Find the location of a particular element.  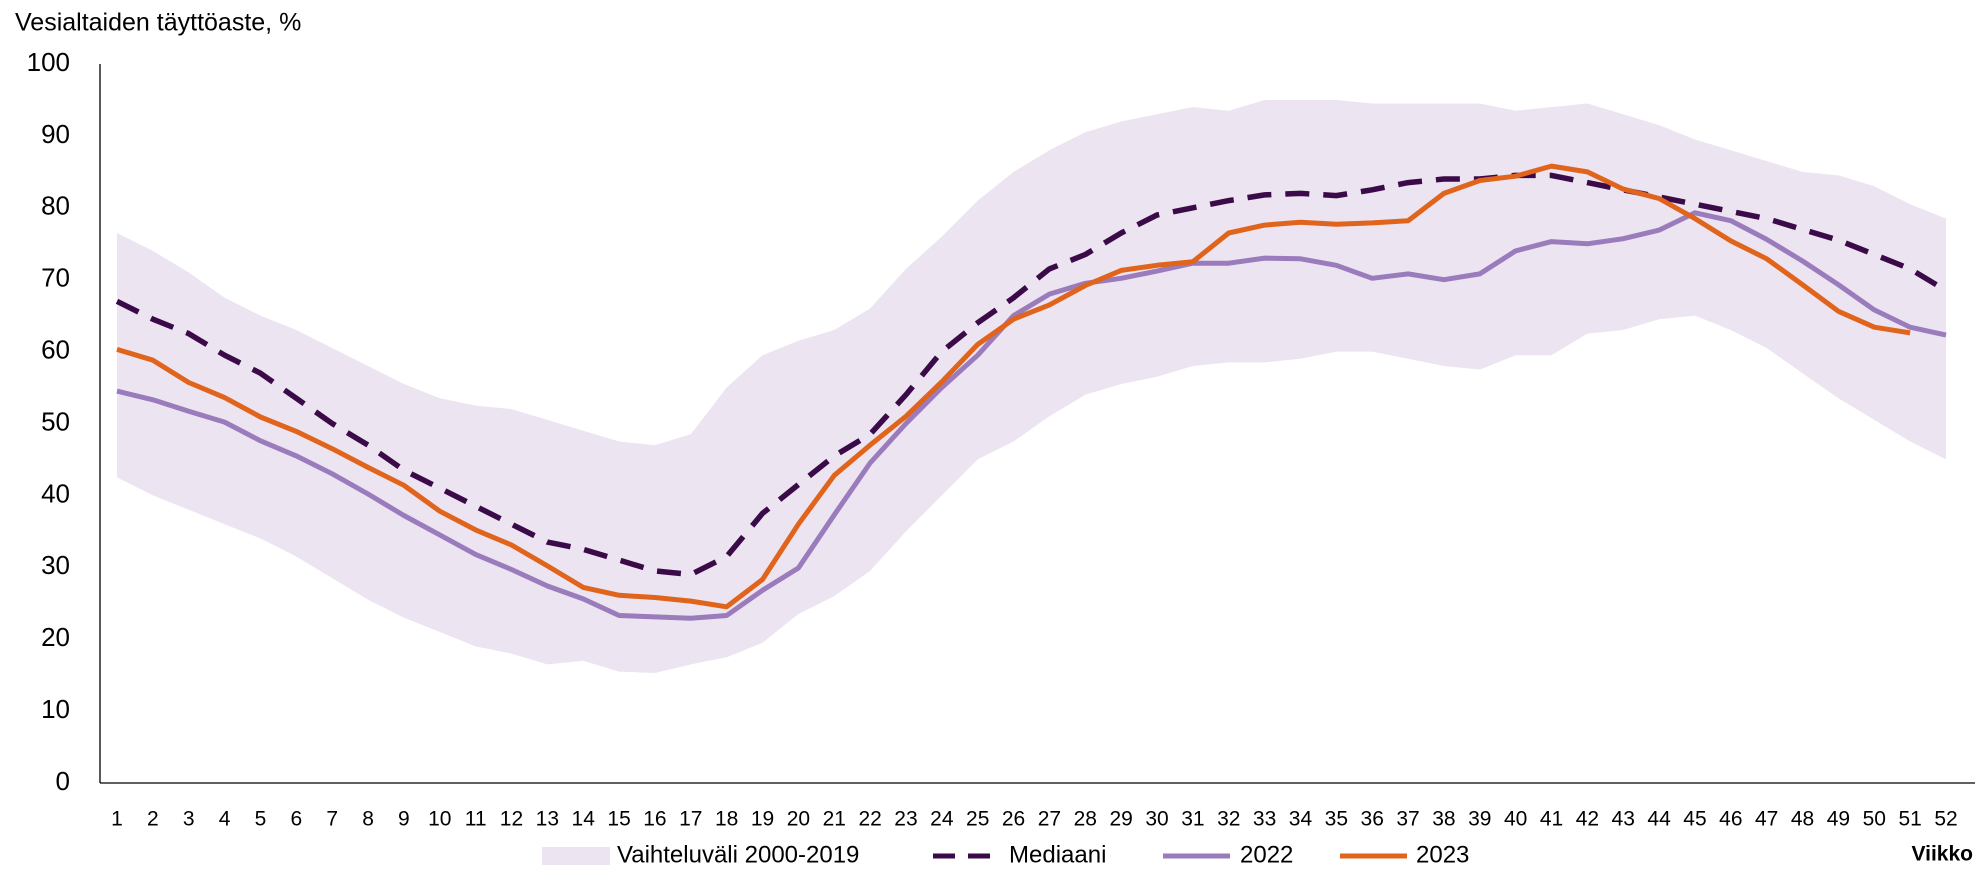

y-tick-label: 80 is located at coordinates (55, 206).